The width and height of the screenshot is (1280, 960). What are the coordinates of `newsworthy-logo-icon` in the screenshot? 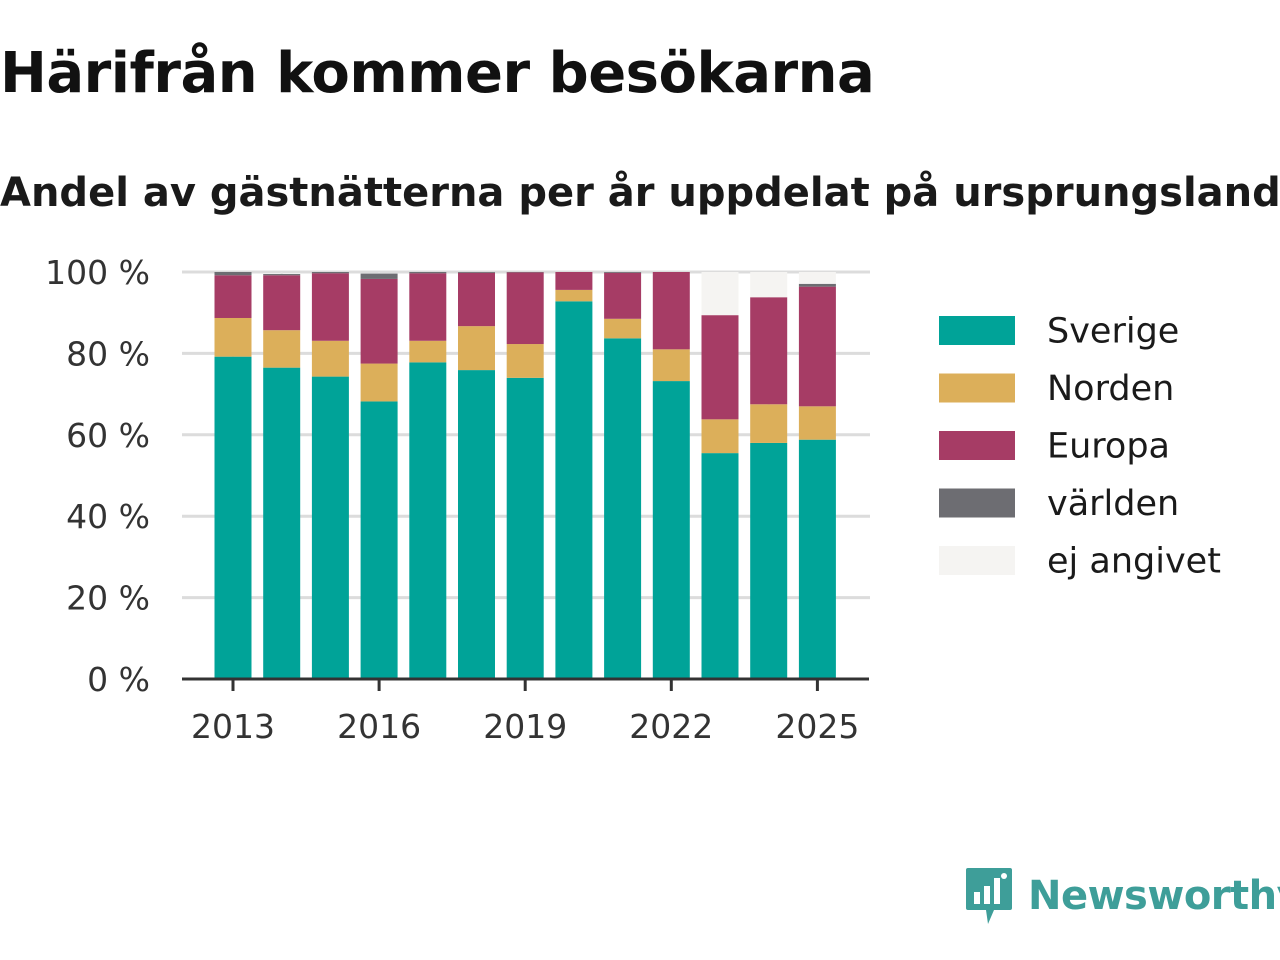 It's located at (989, 896).